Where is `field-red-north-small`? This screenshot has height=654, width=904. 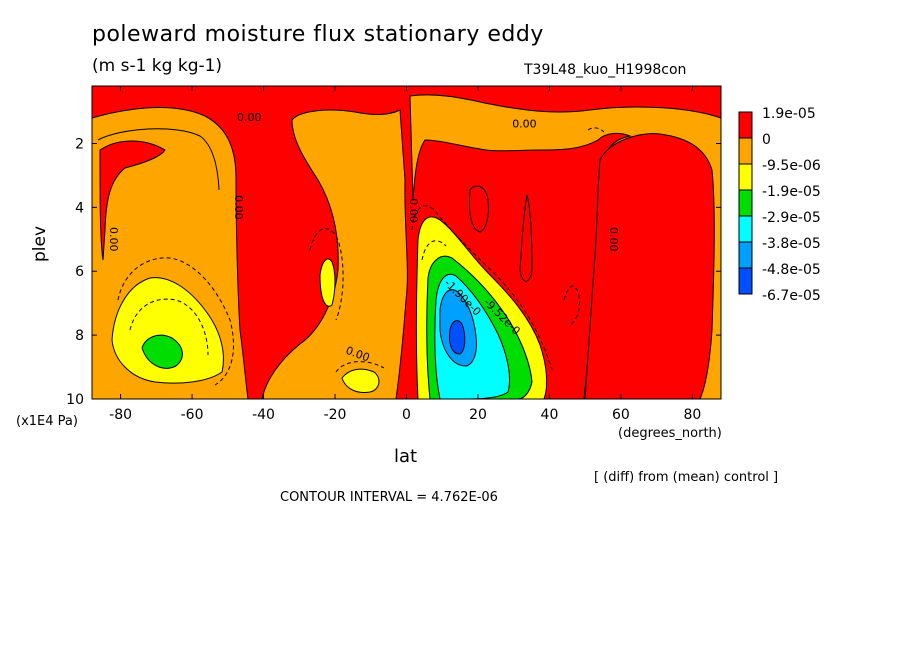
field-red-north-small is located at coordinates (479, 209).